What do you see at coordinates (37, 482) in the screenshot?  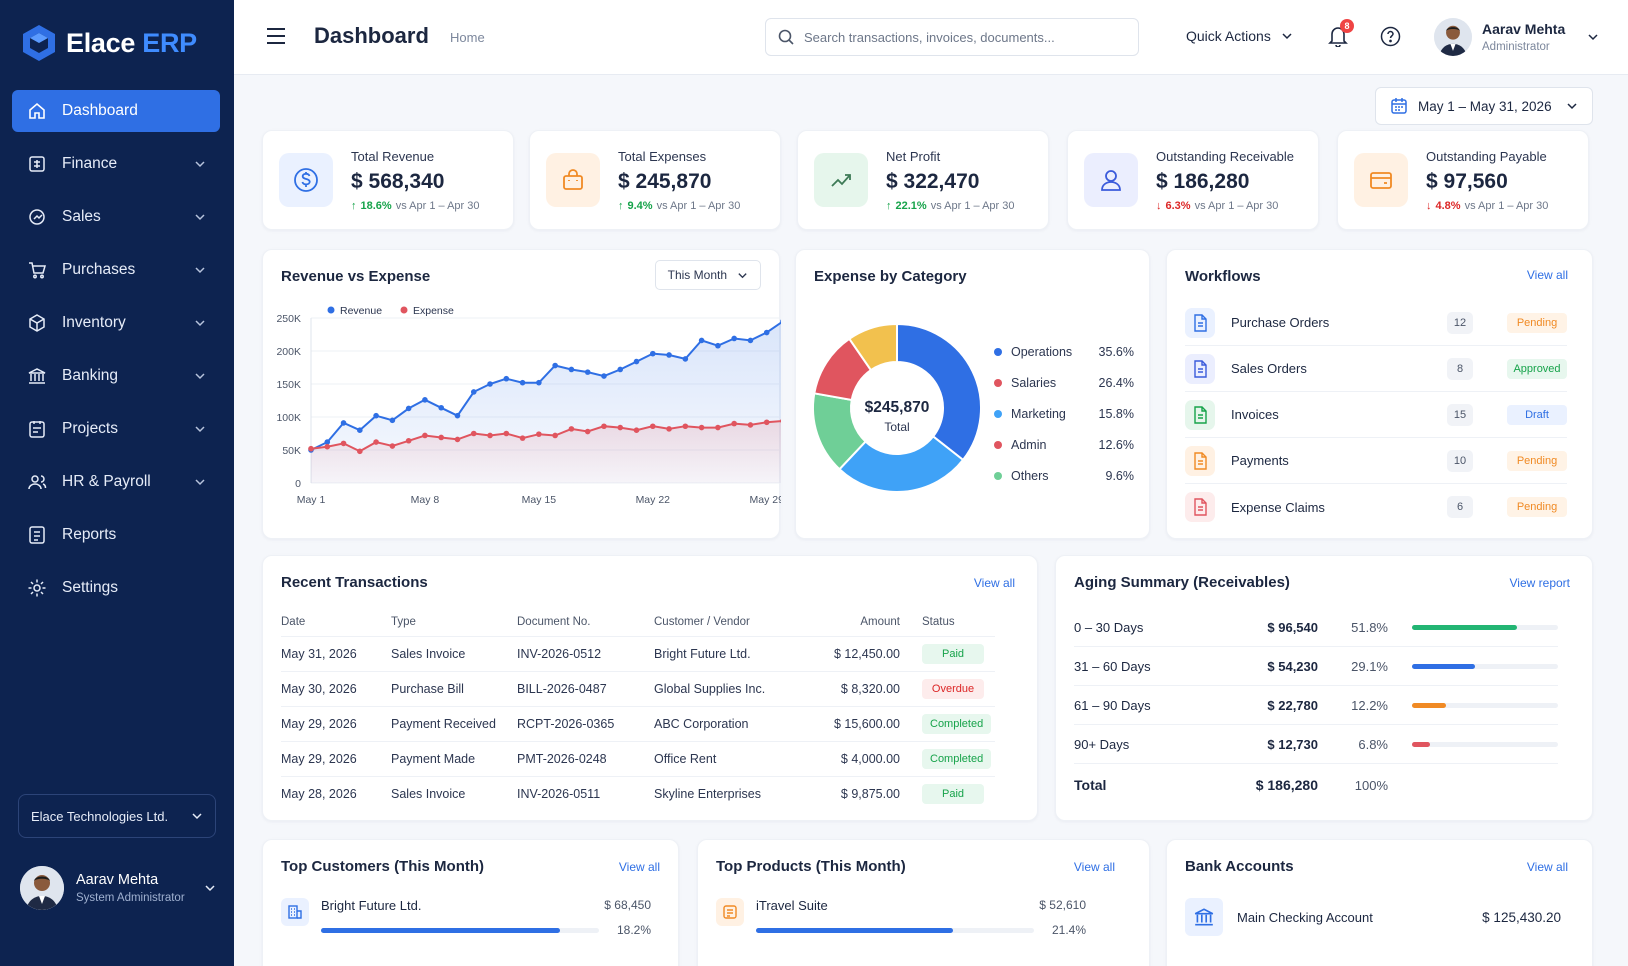 I see `users-icon` at bounding box center [37, 482].